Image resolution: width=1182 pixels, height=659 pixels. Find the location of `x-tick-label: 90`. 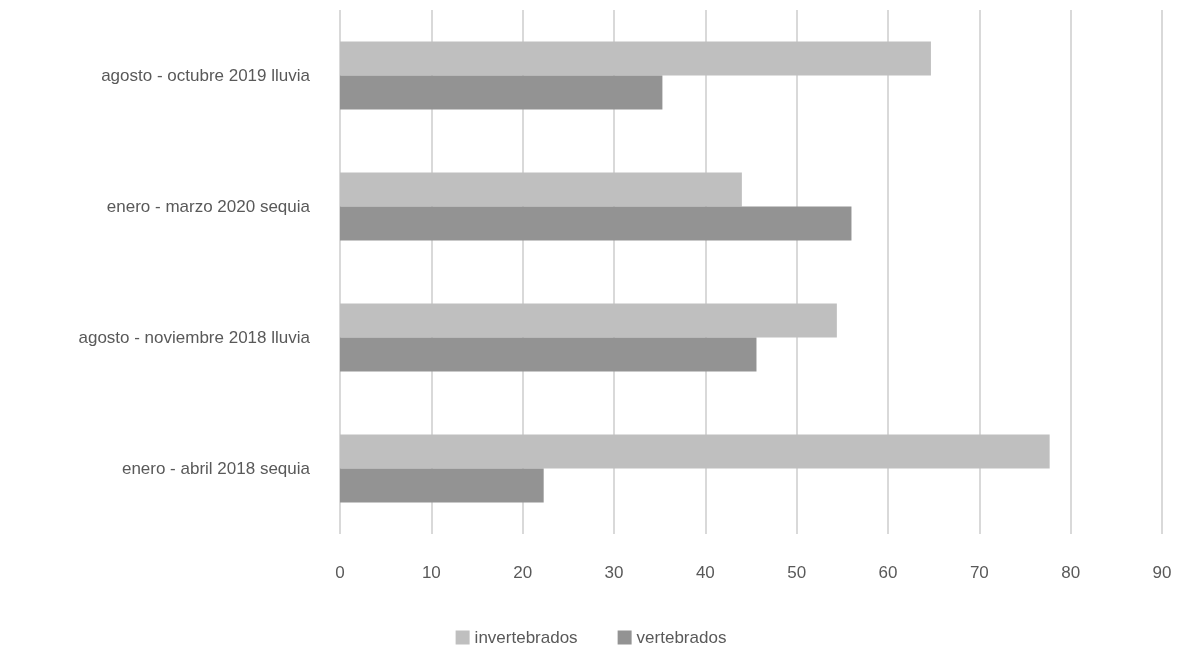

x-tick-label: 90 is located at coordinates (1162, 572).